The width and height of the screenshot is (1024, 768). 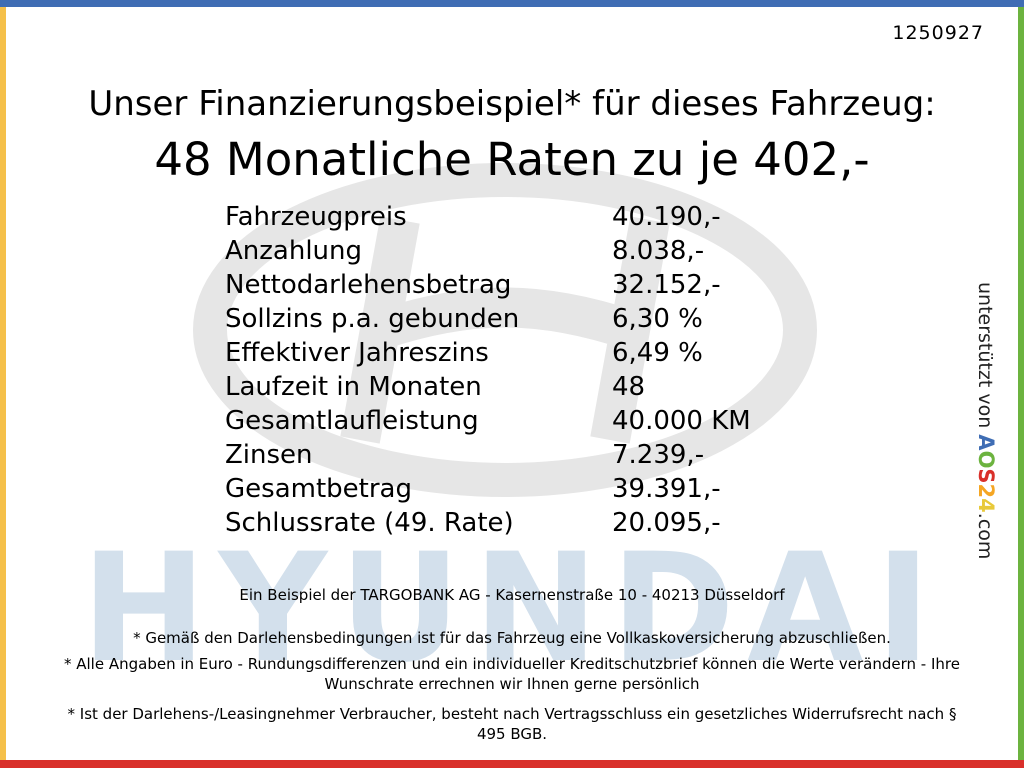 What do you see at coordinates (505, 387) in the screenshot?
I see `table-row: Laufzeit in Monaten 48` at bounding box center [505, 387].